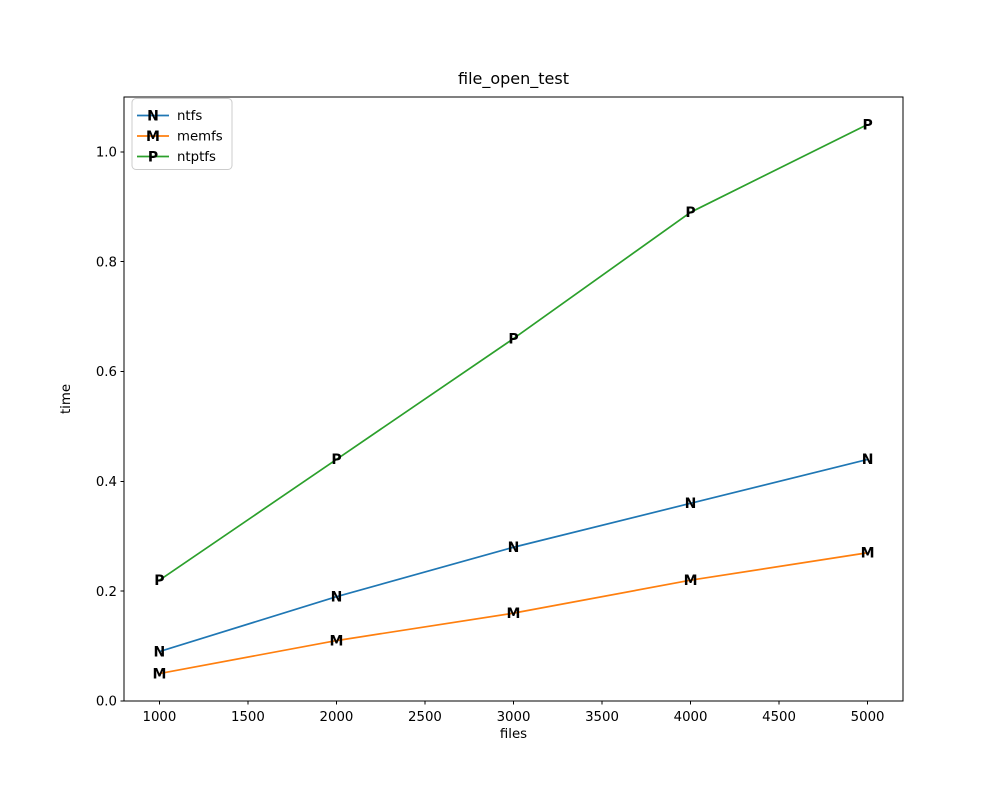 This screenshot has width=1000, height=804. I want to click on x-axis-label: files, so click(513, 734).